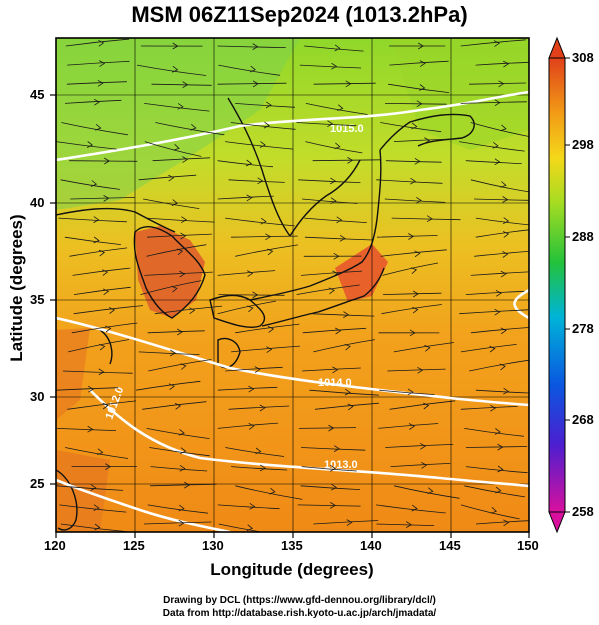  Describe the element at coordinates (583, 511) in the screenshot. I see `colorbar-tick-label: 258` at that location.